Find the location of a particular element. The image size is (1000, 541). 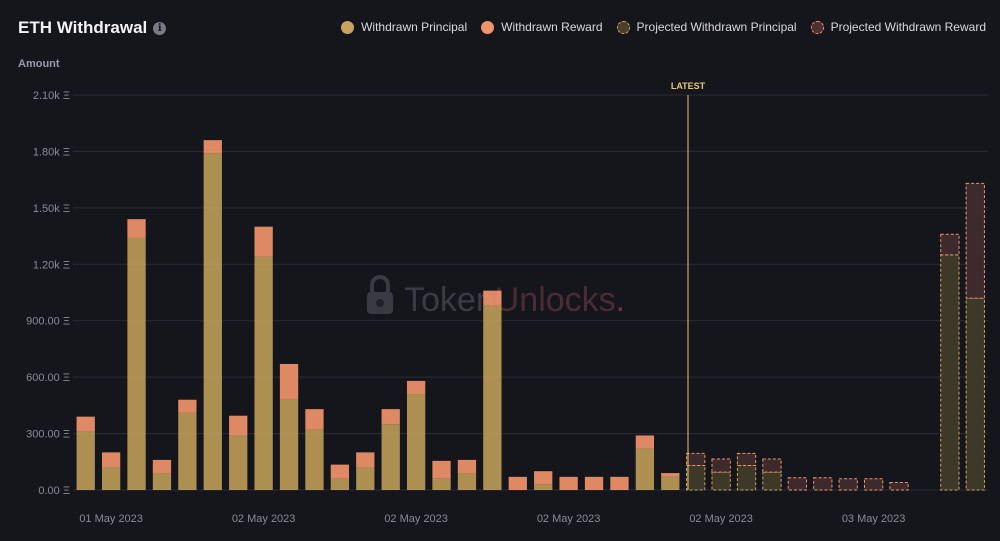

info-icon: i is located at coordinates (160, 28).